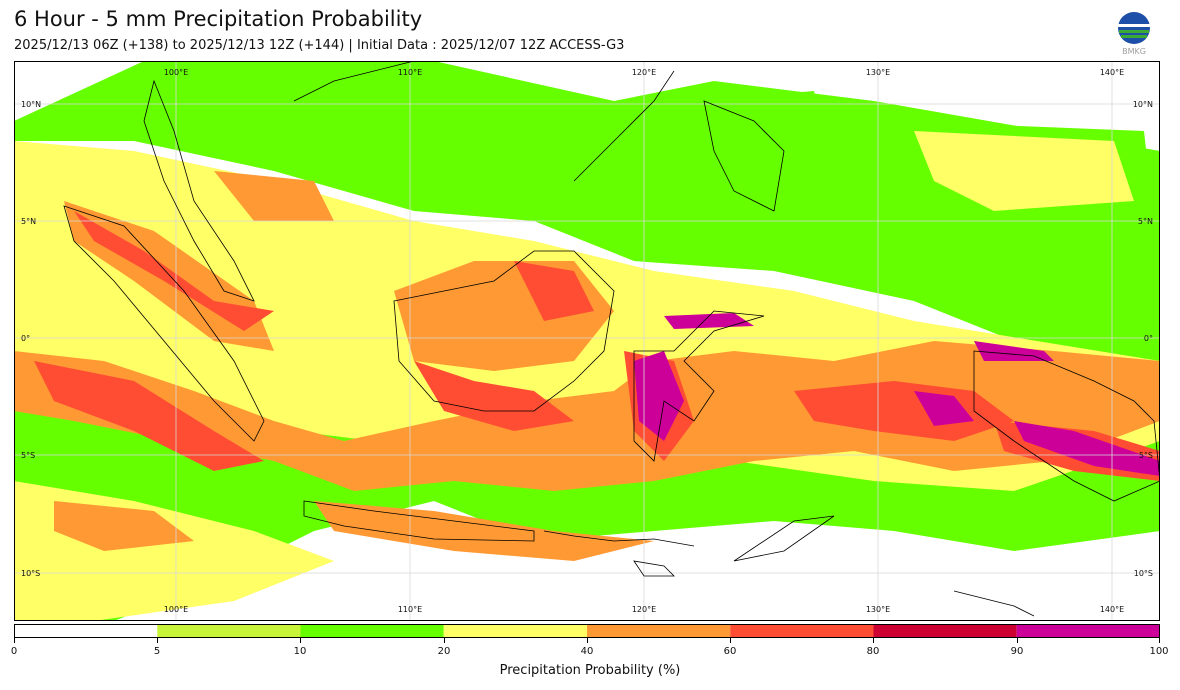 Image resolution: width=1180 pixels, height=690 pixels. I want to click on colorbar-tick-label: 60, so click(730, 651).